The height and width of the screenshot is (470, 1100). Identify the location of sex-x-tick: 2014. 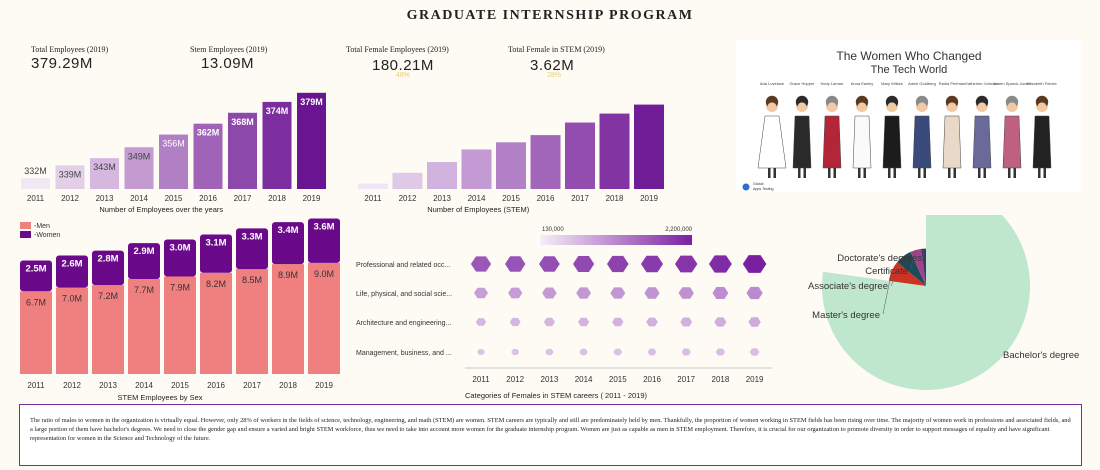
(144, 385).